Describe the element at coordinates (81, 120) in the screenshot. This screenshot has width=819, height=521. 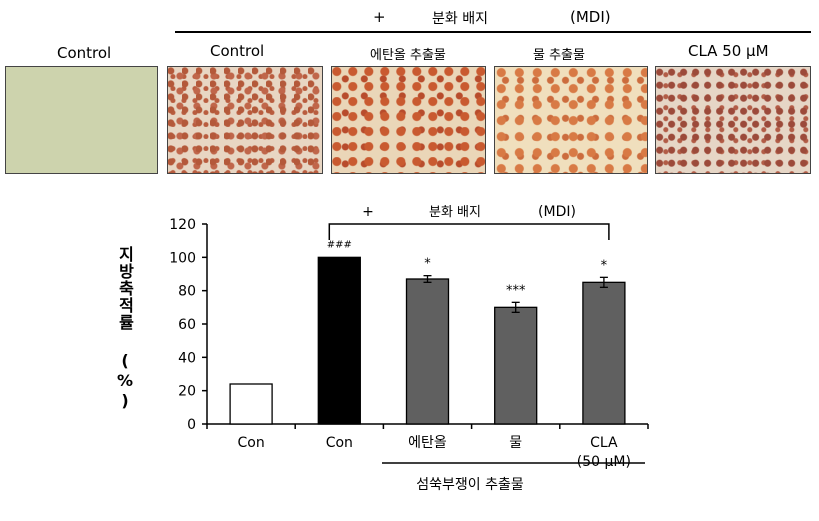
I see `micrograph-untreated-control` at that location.